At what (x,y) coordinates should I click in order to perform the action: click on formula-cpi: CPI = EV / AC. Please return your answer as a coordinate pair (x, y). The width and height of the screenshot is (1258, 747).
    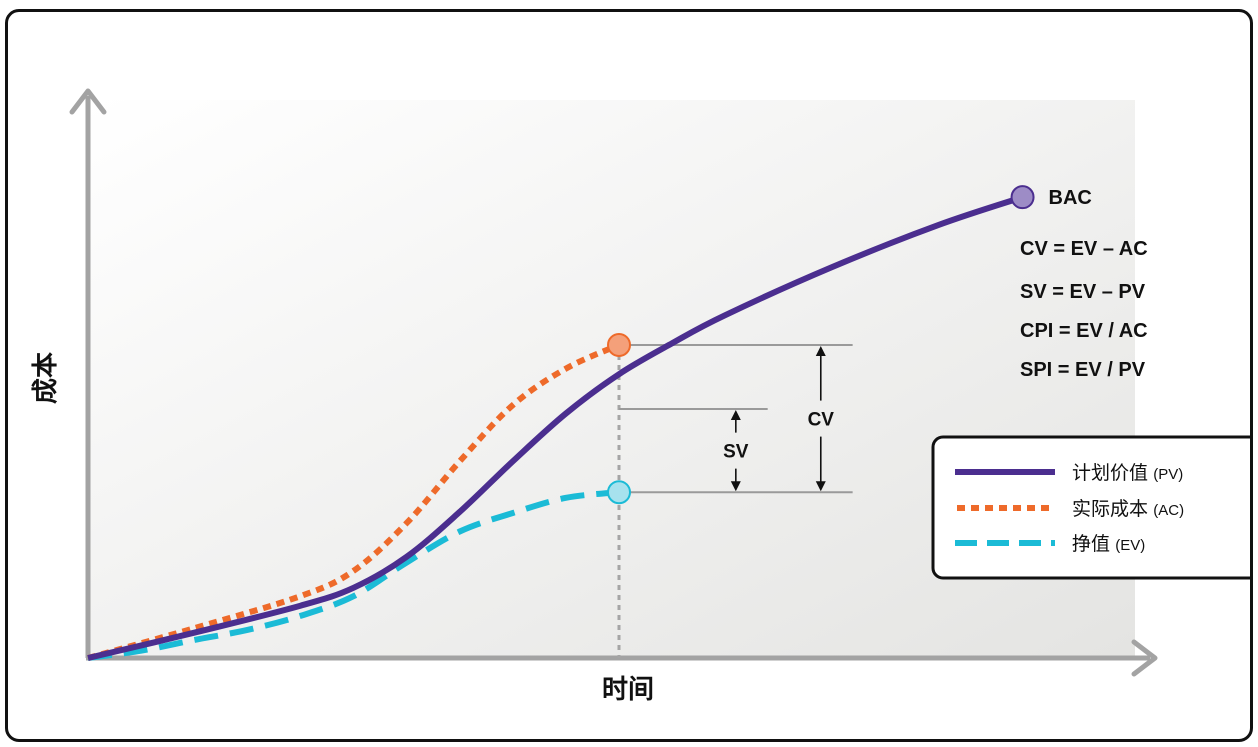
    Looking at the image, I should click on (1084, 331).